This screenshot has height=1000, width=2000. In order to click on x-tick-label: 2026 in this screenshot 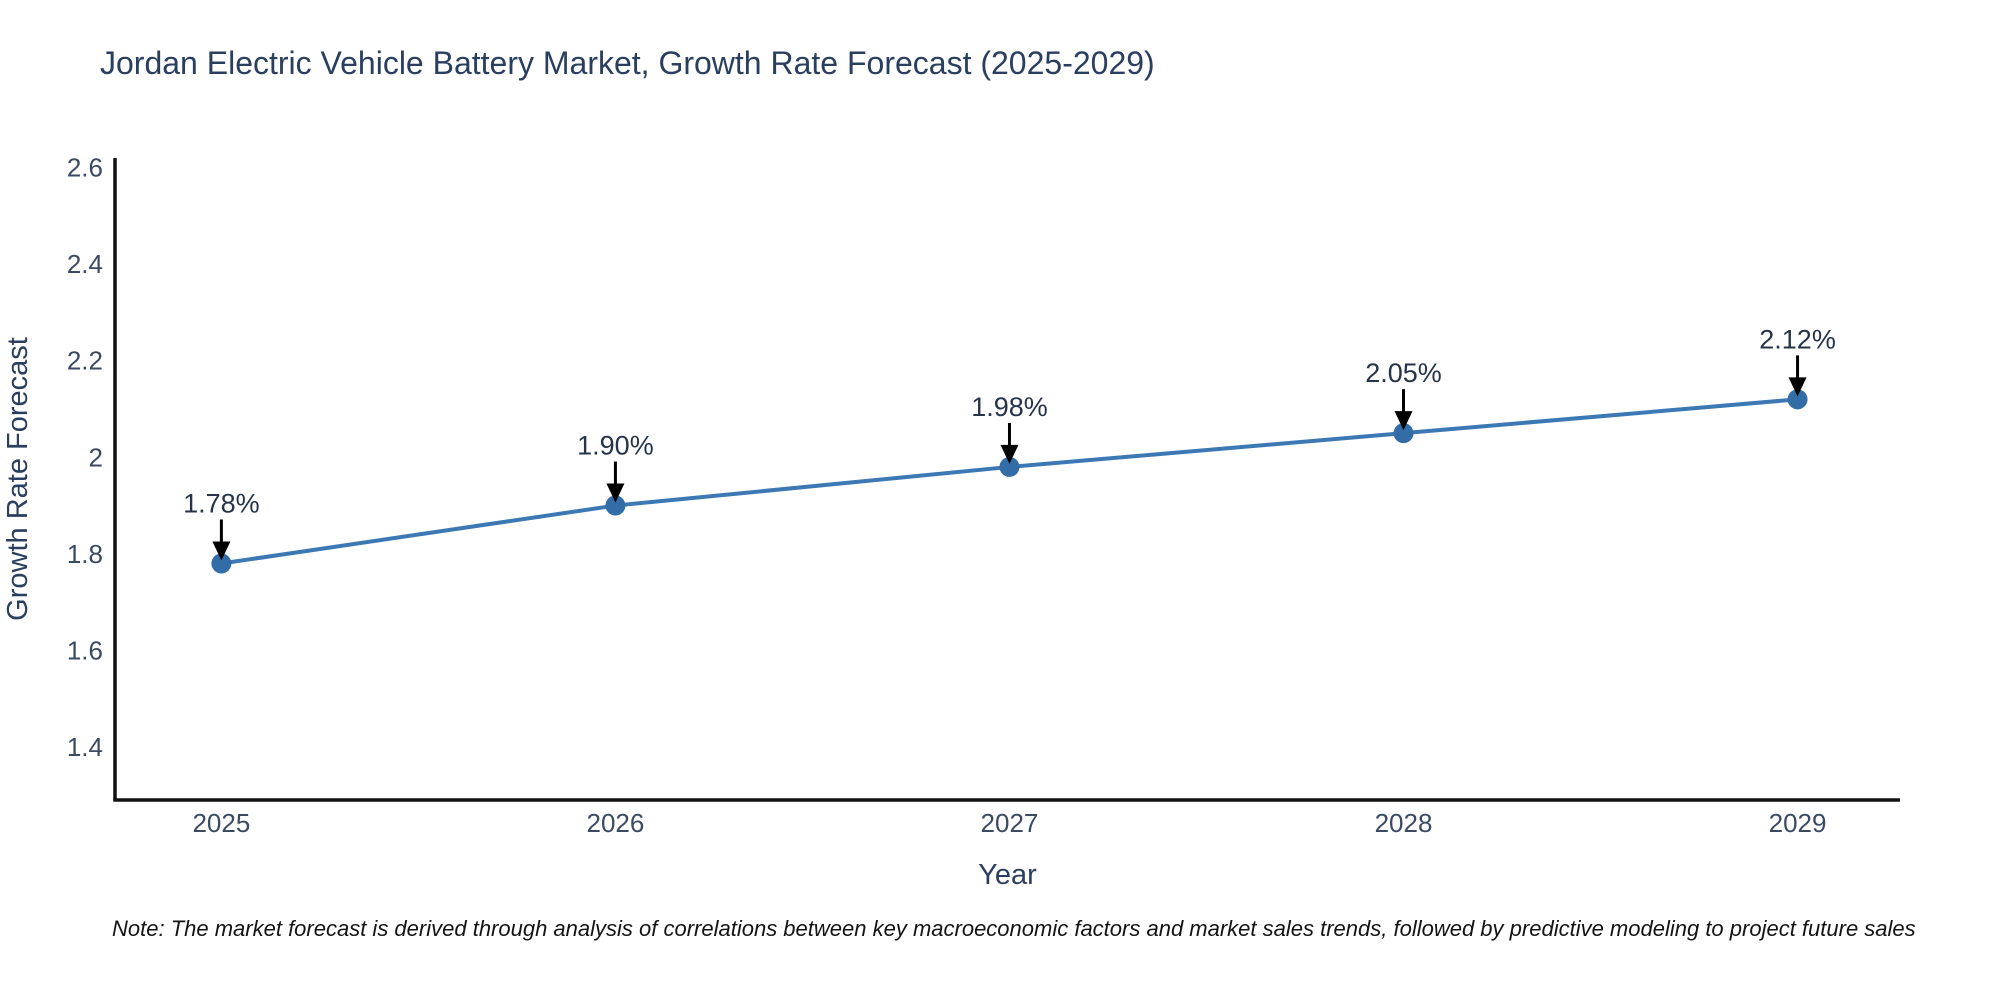, I will do `click(616, 823)`.